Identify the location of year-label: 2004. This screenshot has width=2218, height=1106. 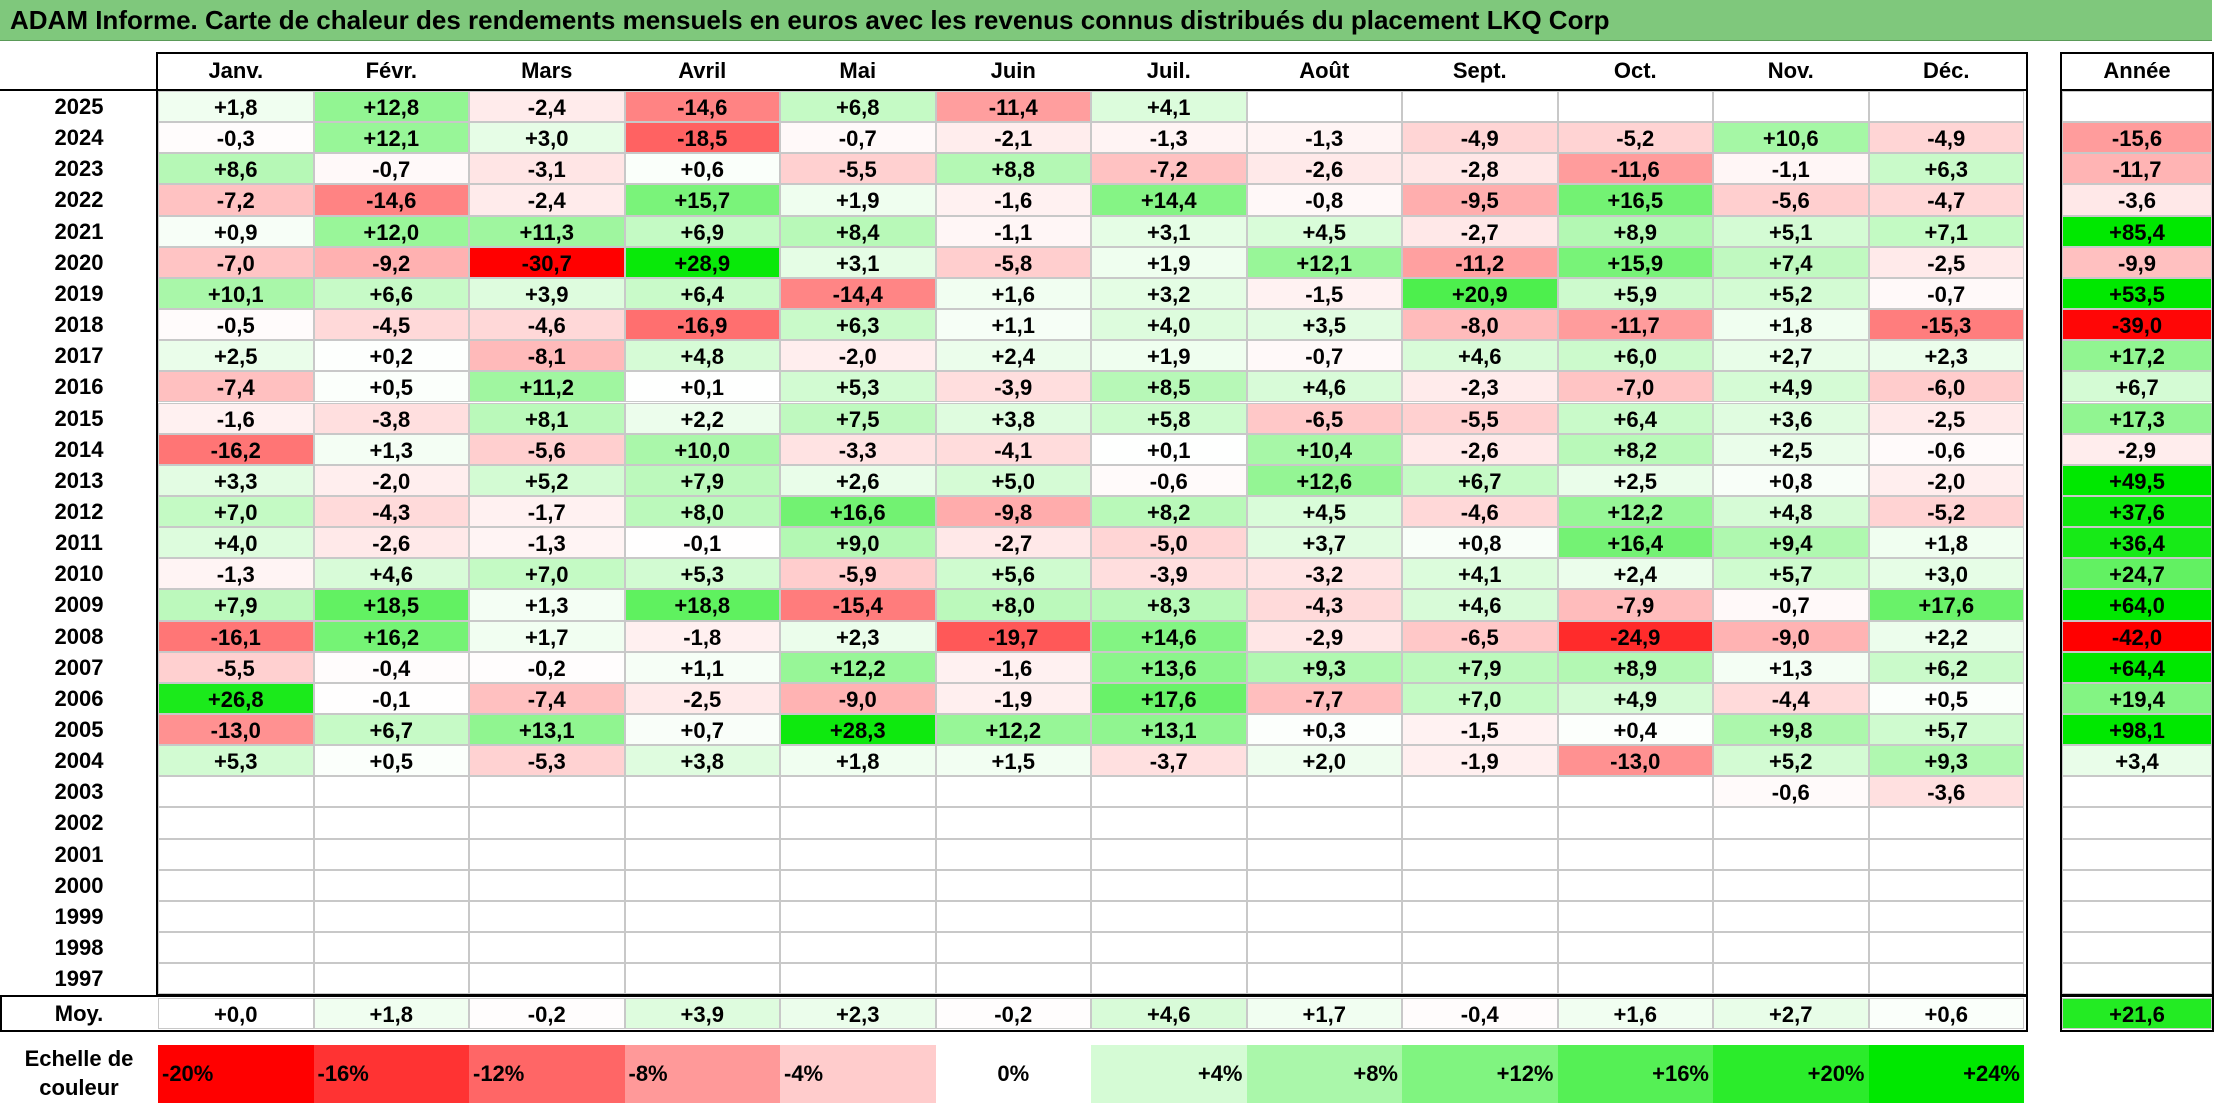
(79, 761).